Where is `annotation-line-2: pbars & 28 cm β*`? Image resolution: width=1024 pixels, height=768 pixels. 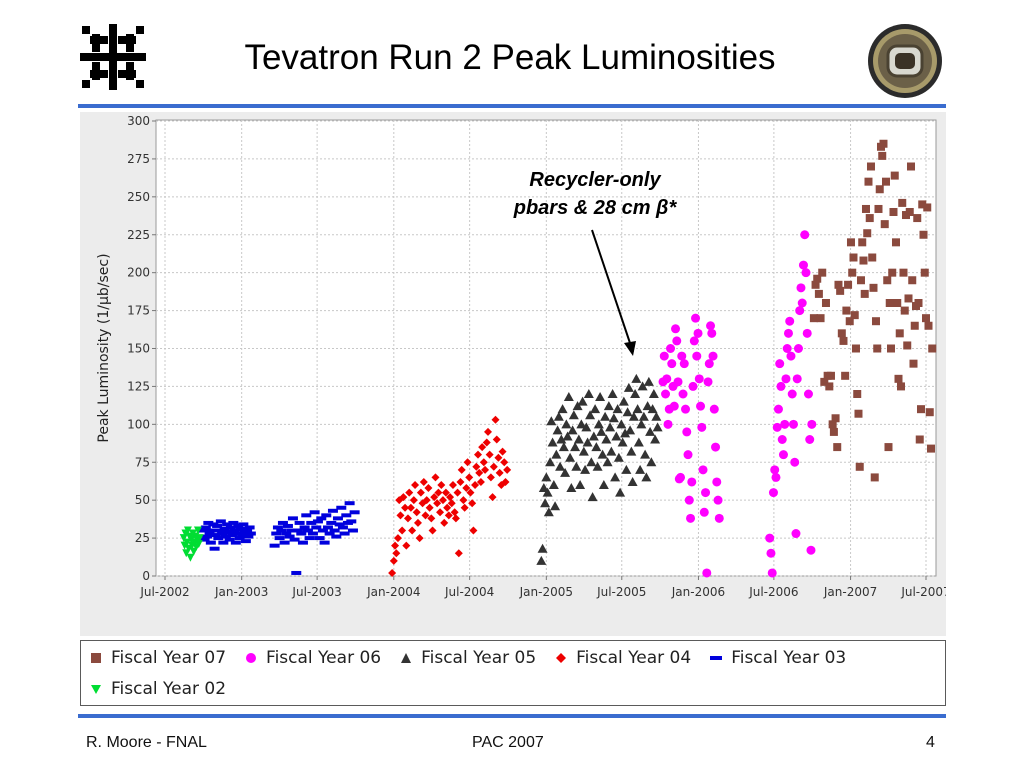 annotation-line-2: pbars & 28 cm β* is located at coordinates (595, 208).